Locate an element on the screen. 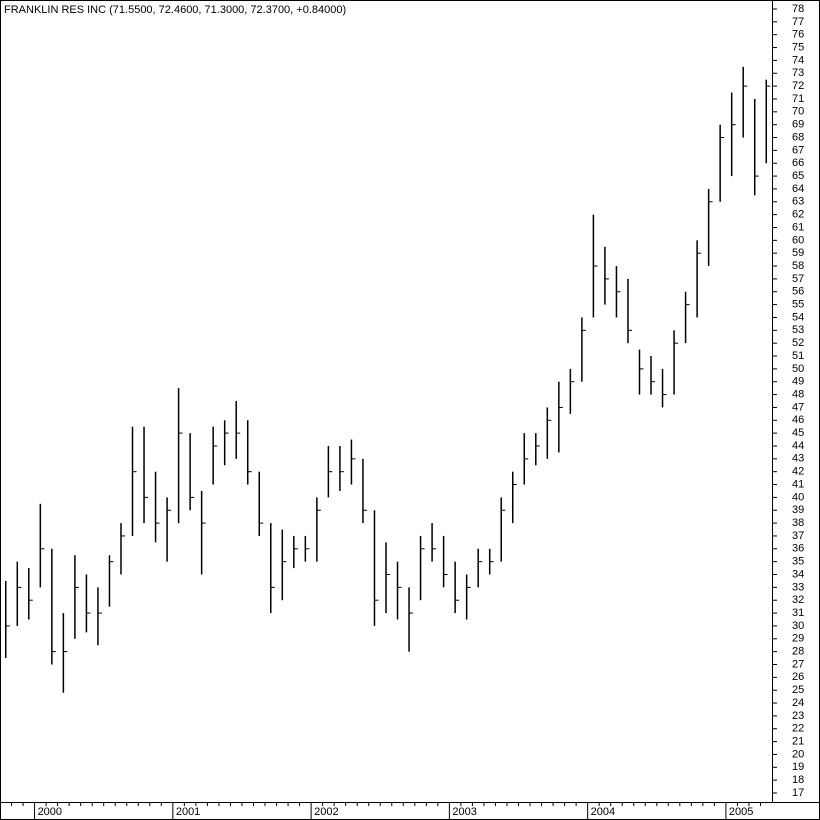  y-tick-label: 52 is located at coordinates (798, 343).